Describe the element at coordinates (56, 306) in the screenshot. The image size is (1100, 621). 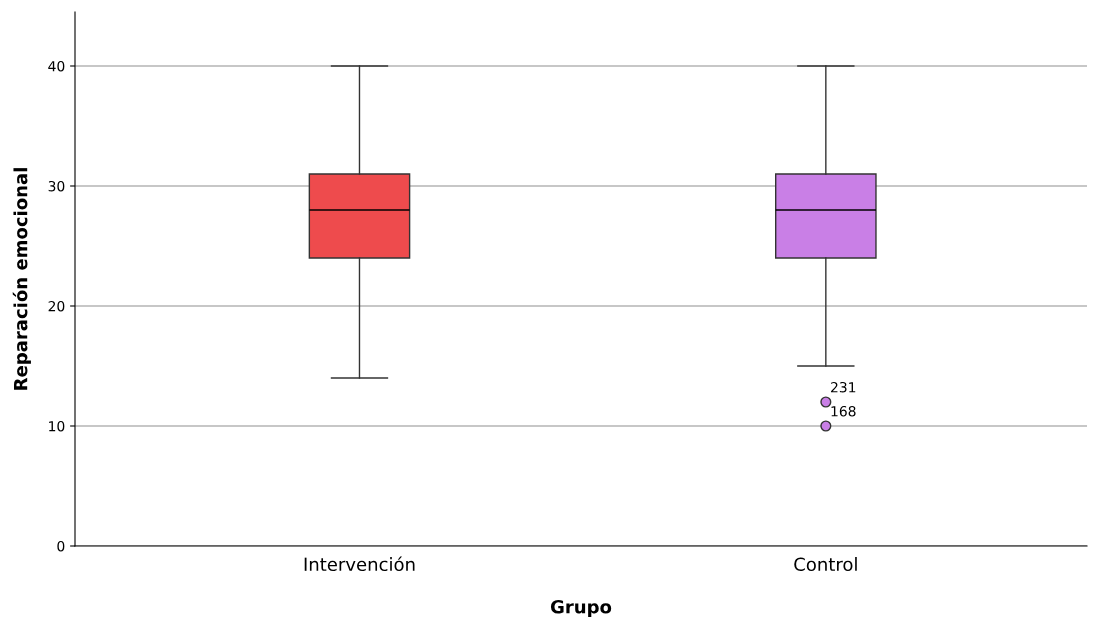
I see `y-tick-label: 20` at that location.